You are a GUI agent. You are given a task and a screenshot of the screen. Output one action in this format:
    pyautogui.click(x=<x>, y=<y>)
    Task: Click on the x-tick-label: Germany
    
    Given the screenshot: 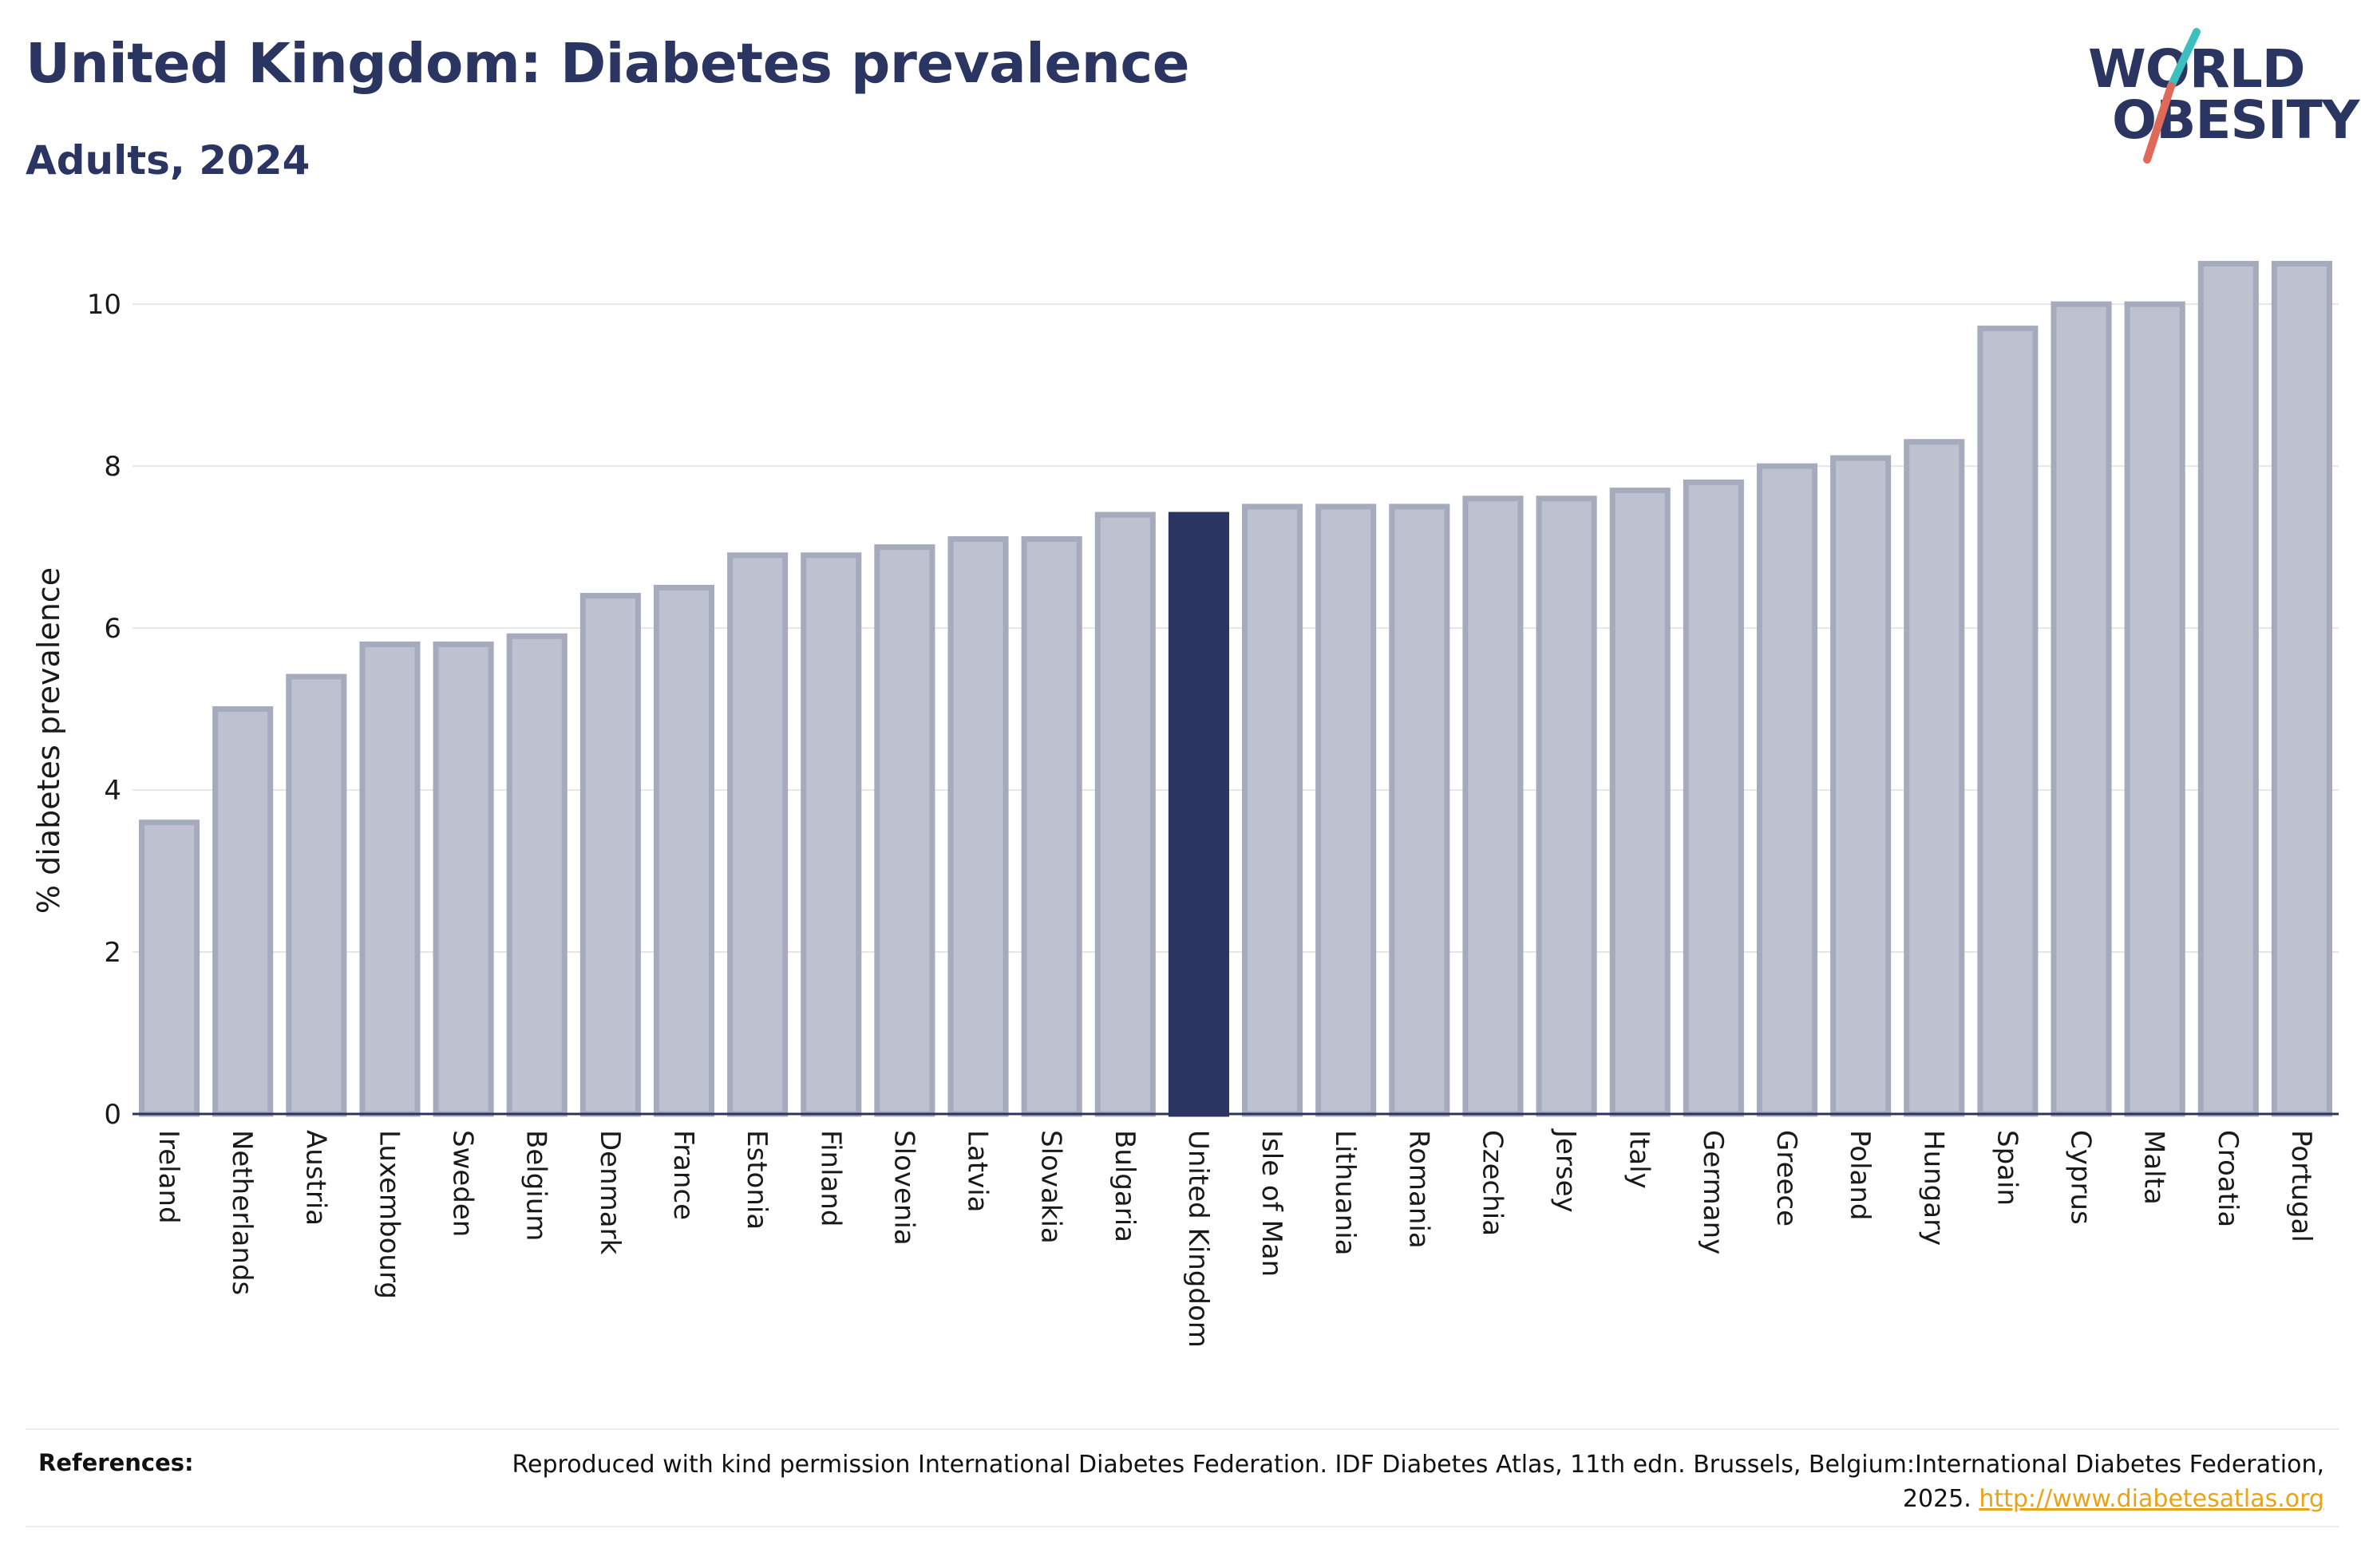 What is the action you would take?
    pyautogui.click(x=1713, y=1192)
    